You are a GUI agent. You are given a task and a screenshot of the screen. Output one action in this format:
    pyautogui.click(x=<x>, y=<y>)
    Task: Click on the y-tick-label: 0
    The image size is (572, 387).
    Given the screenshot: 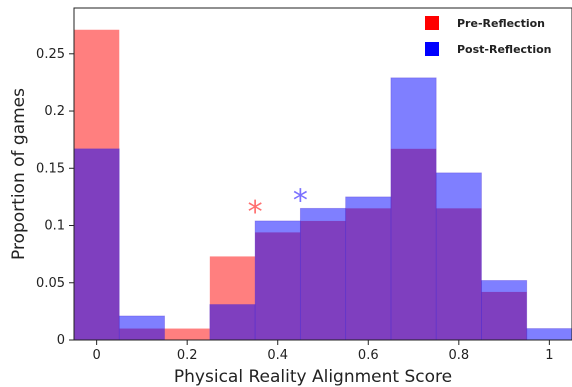 What is the action you would take?
    pyautogui.click(x=61, y=340)
    